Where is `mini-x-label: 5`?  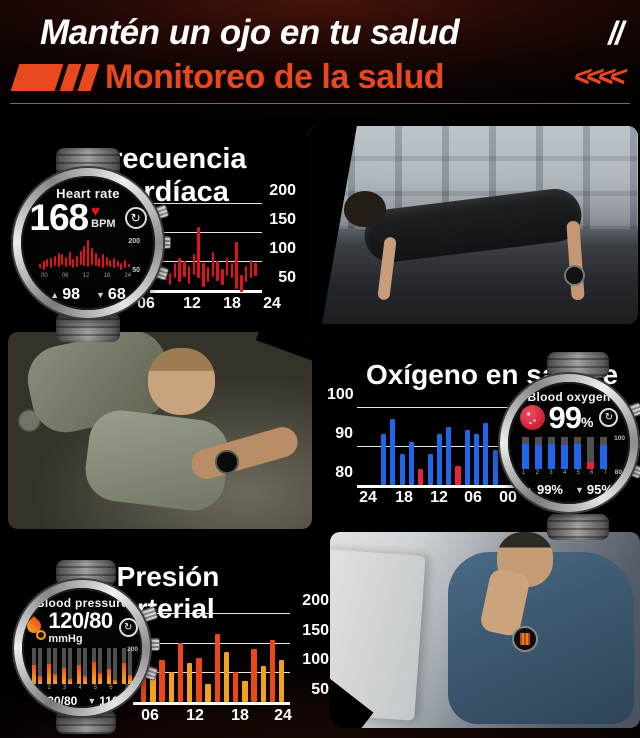 mini-x-label: 5 is located at coordinates (95, 688).